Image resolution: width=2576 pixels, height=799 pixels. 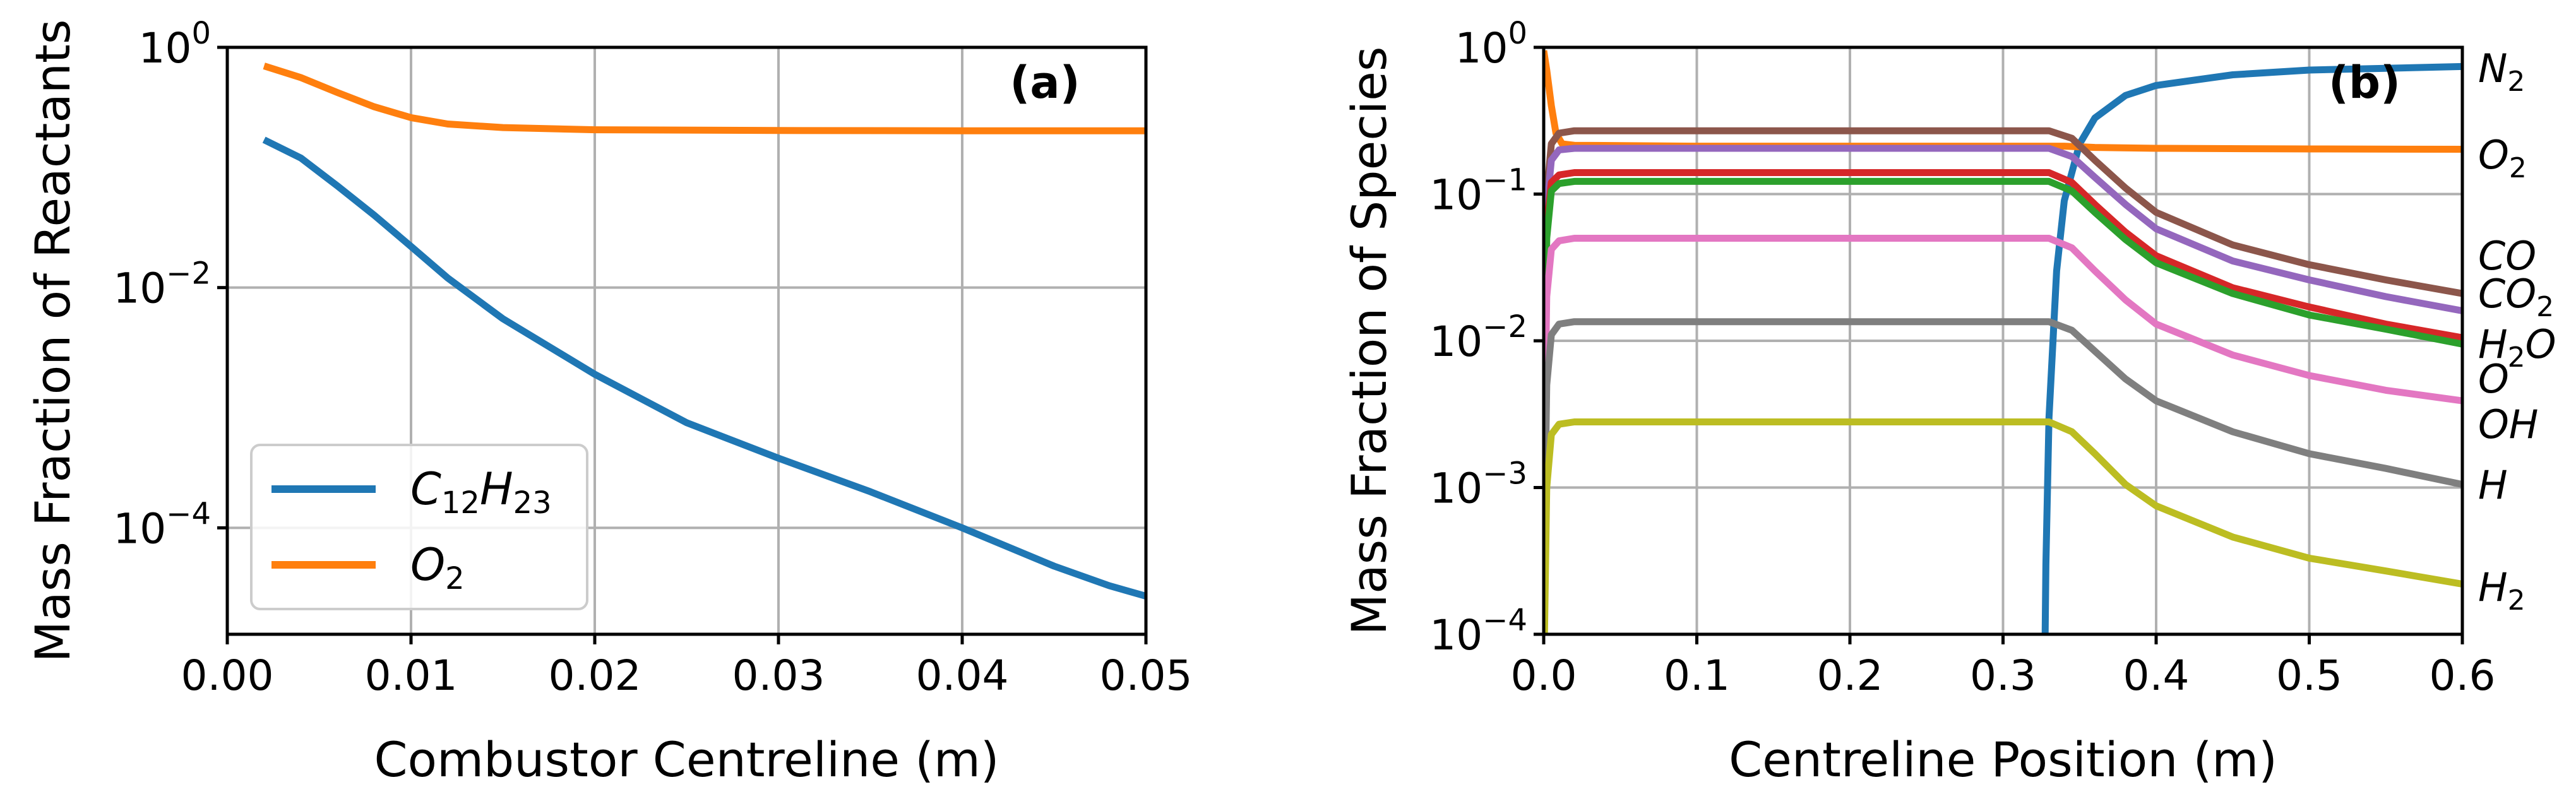 What do you see at coordinates (455, 578) in the screenshot?
I see `legend-subscript: 2` at bounding box center [455, 578].